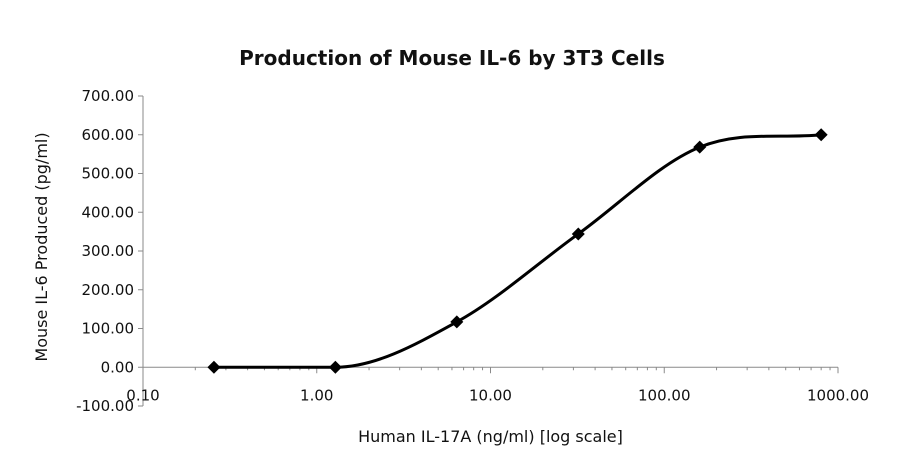 The image size is (914, 469). What do you see at coordinates (105, 406) in the screenshot?
I see `y-tick-label: -100.00` at bounding box center [105, 406].